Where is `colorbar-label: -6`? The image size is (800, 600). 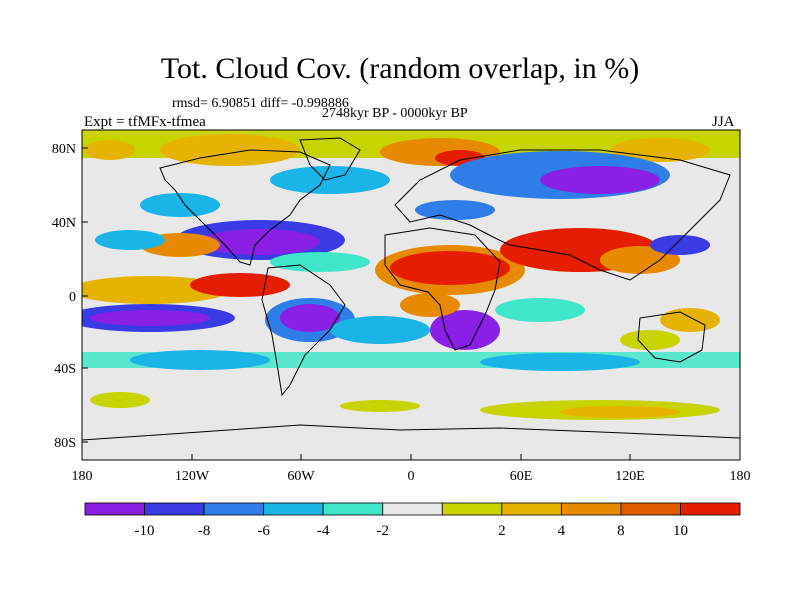 colorbar-label: -6 is located at coordinates (263, 531).